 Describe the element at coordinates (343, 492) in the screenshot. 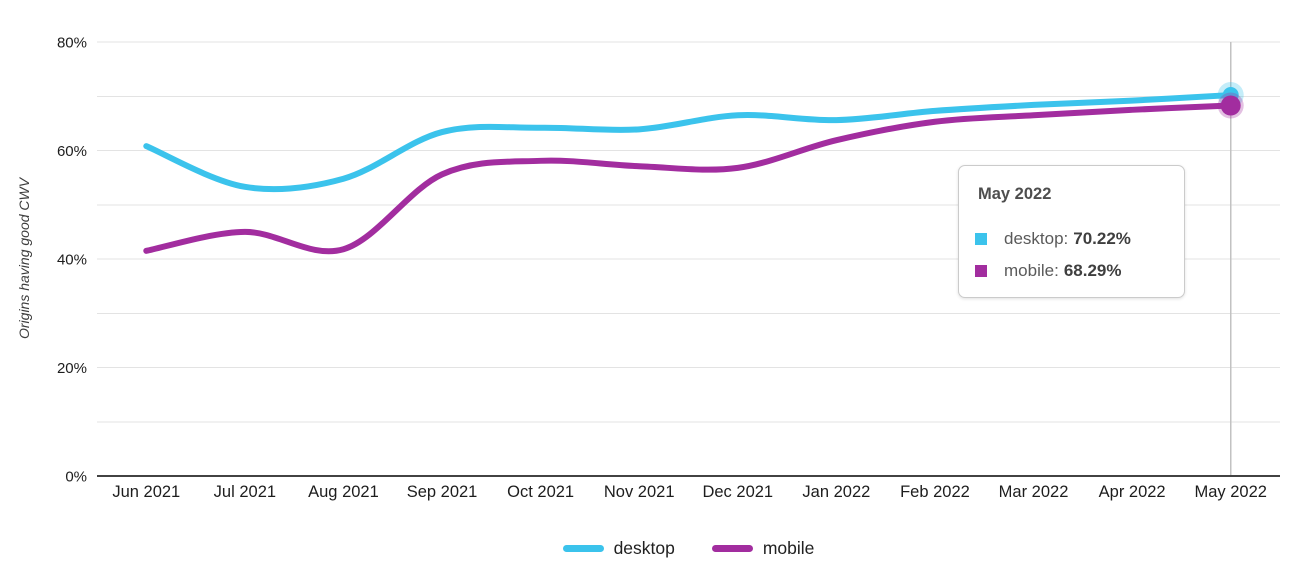

I see `x-tick-label: Aug 2021` at that location.